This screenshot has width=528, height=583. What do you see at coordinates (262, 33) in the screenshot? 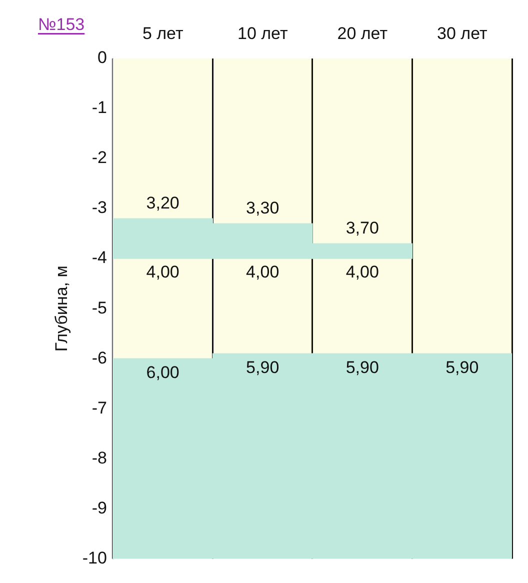
I see `x-tick-label: 10 лет` at bounding box center [262, 33].